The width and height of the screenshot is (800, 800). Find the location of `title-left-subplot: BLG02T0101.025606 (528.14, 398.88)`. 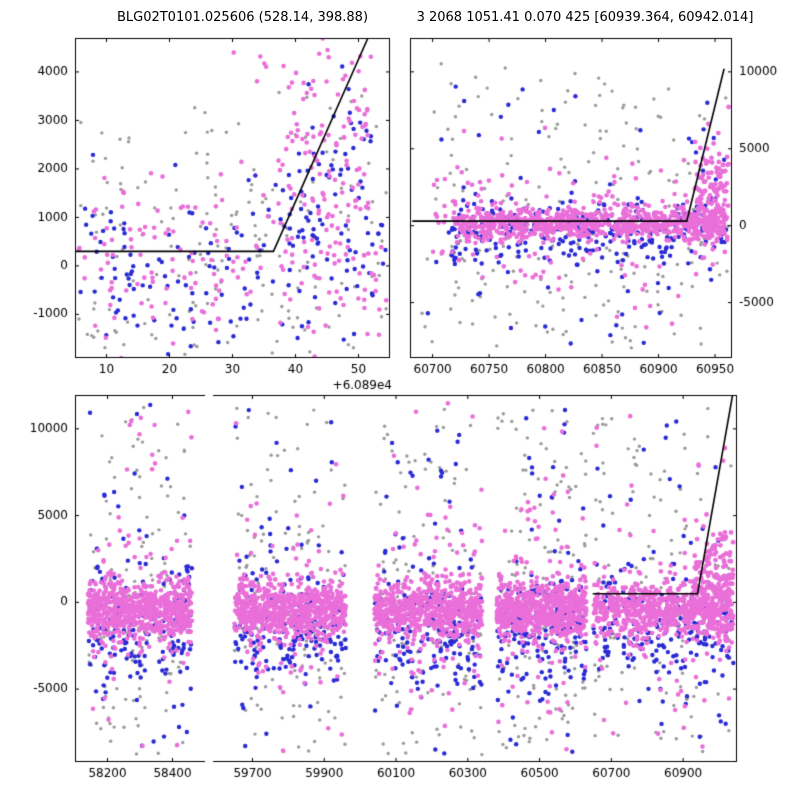

title-left-subplot: BLG02T0101.025606 (528.14, 398.88) is located at coordinates (242, 17).